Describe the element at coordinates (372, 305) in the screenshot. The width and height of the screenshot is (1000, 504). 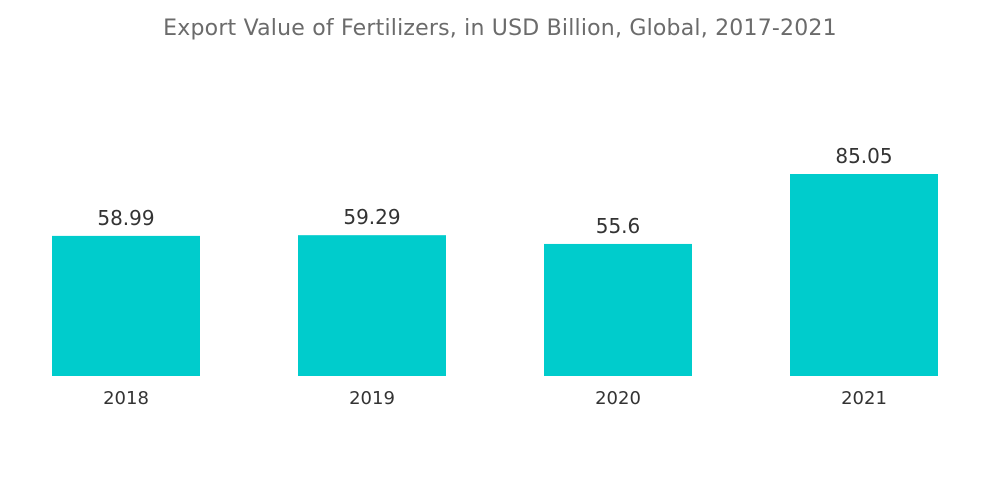
I see `bar-2019` at that location.